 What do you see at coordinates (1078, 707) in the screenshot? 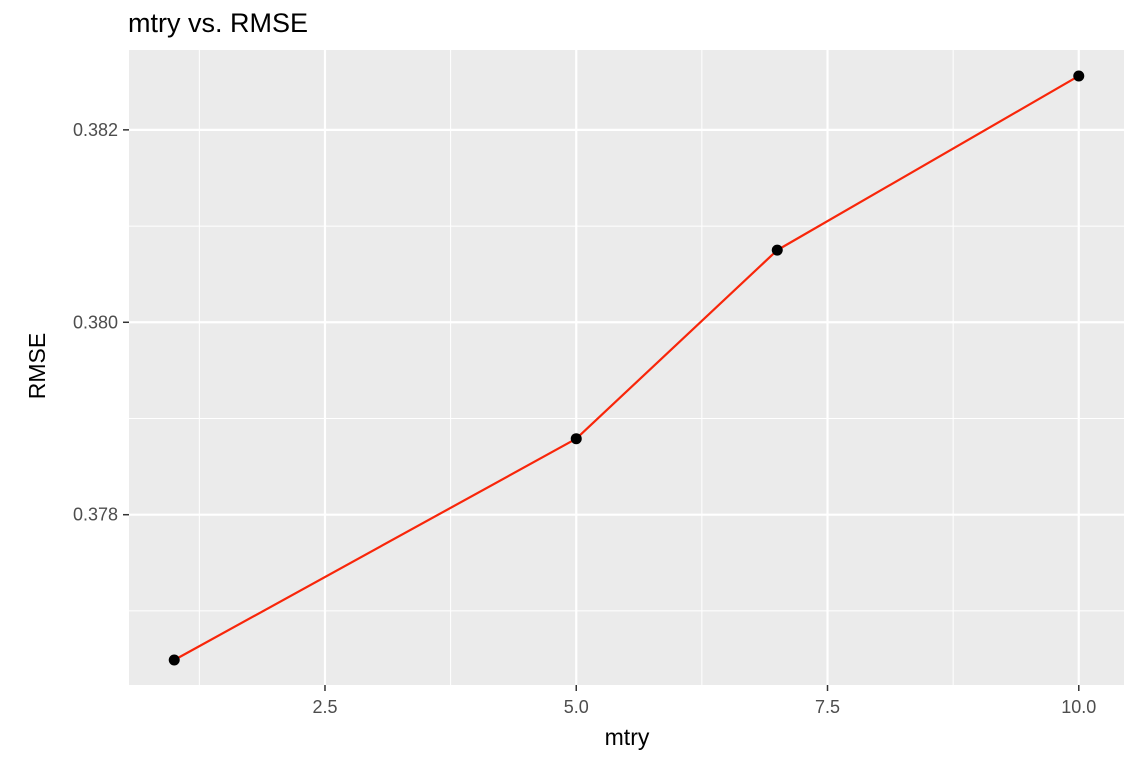
I see `x-tick-label: 10.0` at bounding box center [1078, 707].